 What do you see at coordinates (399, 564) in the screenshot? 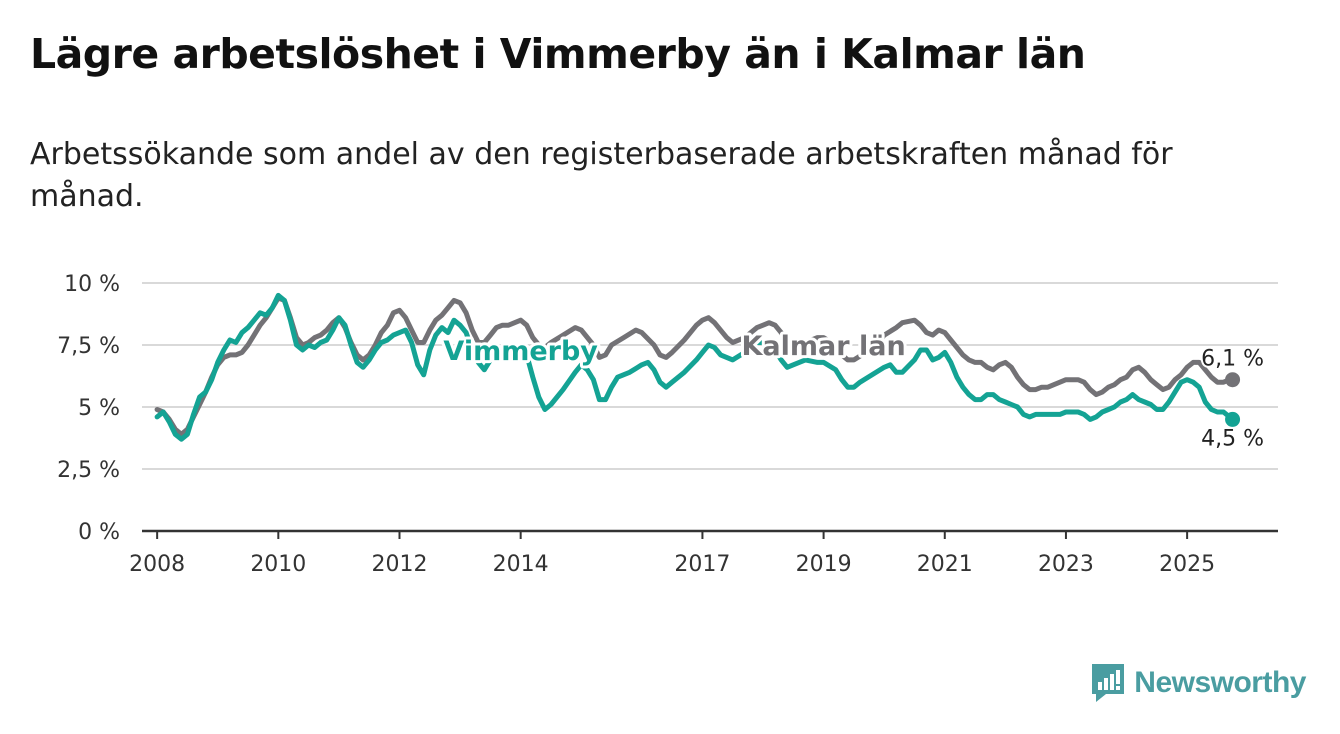
I see `x-tick-label: 2012` at bounding box center [399, 564].